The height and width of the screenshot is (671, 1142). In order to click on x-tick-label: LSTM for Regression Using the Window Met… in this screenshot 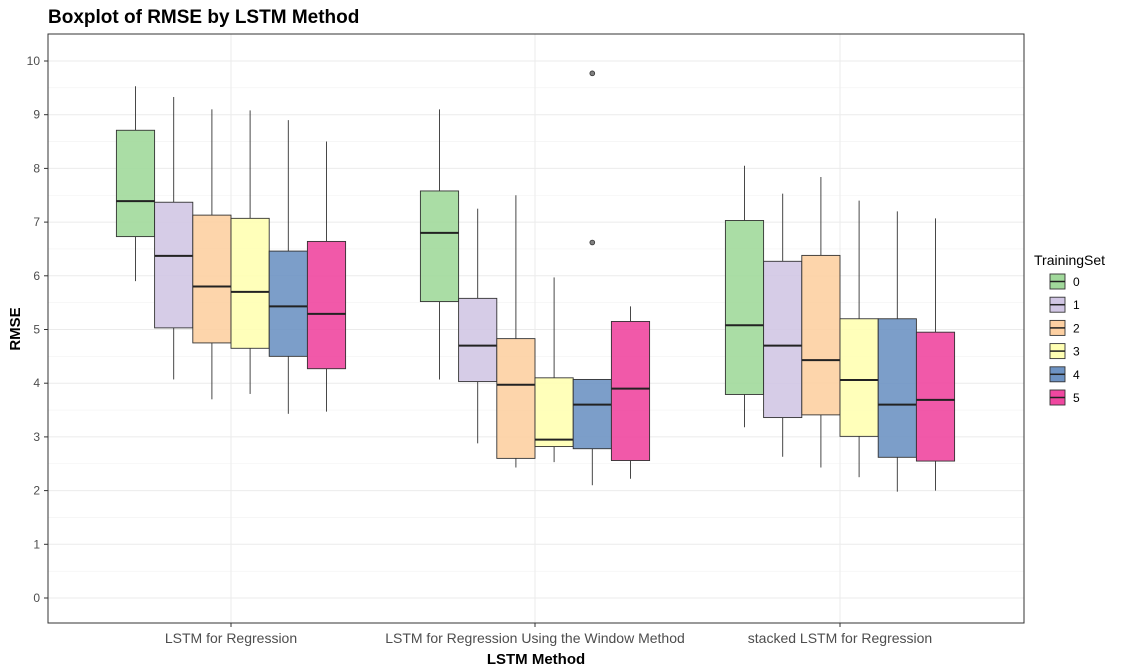, I will do `click(535, 638)`.